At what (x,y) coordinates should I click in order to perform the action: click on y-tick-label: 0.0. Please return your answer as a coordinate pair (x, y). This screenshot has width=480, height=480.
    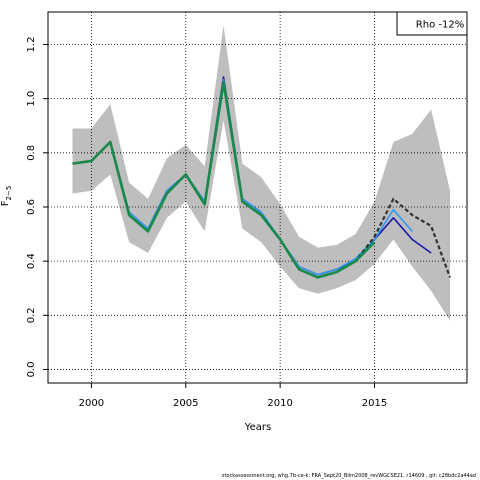
    Looking at the image, I should click on (31, 370).